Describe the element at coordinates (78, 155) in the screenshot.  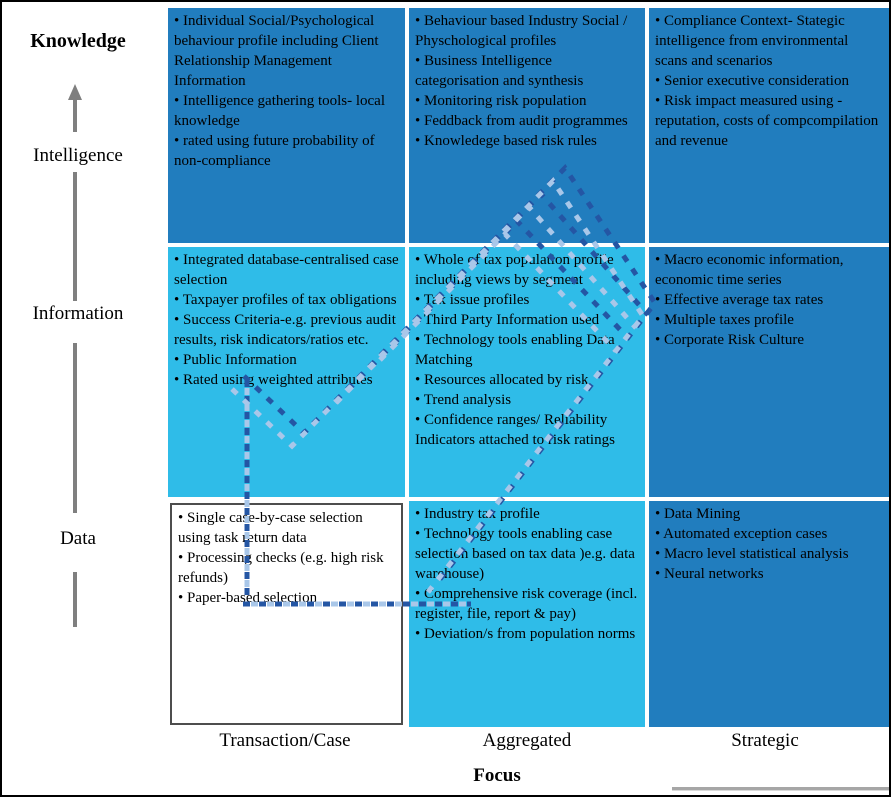
I see `y-axis-label-intelligence: Intelligence` at that location.